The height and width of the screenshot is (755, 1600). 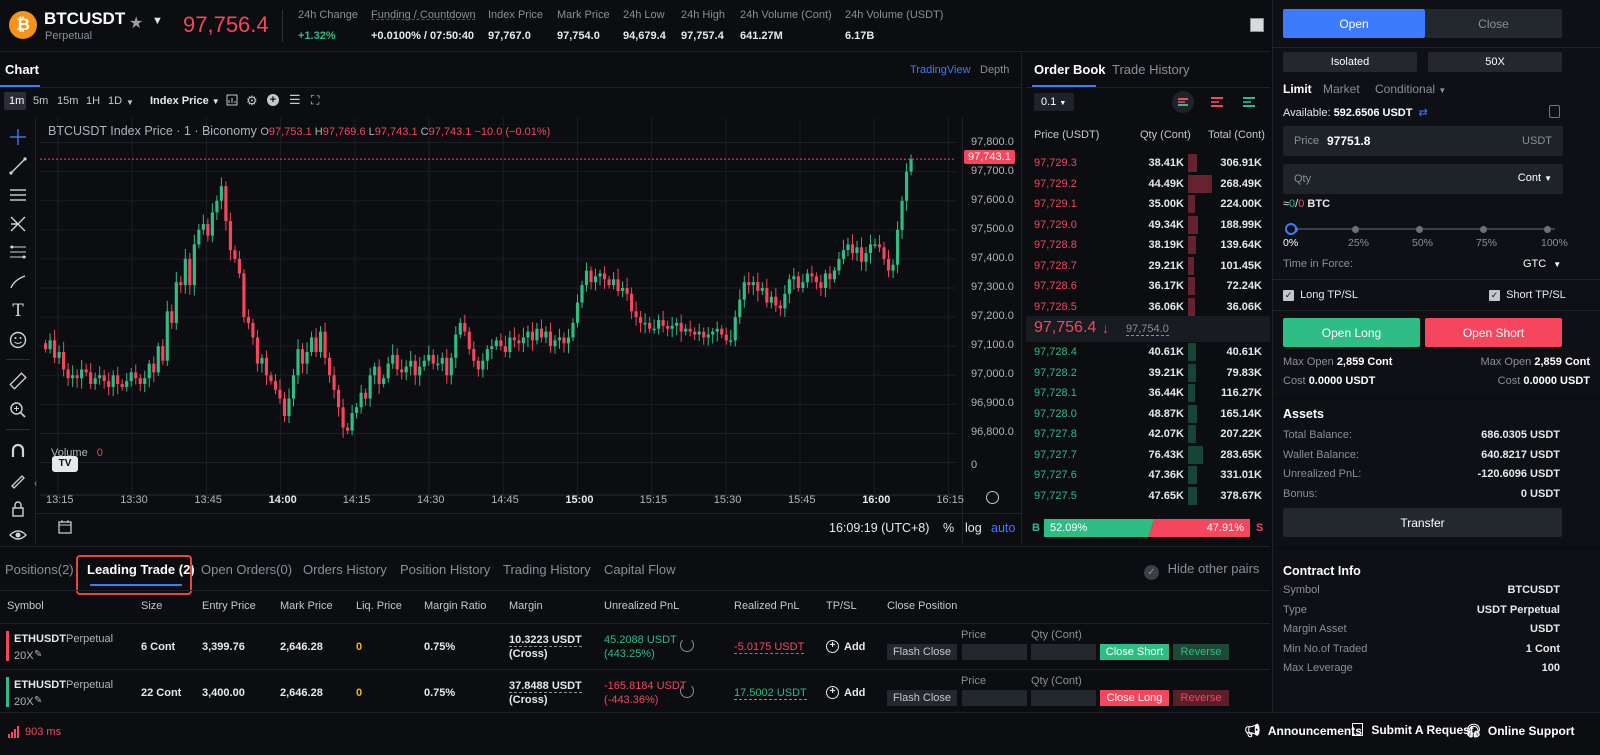 I want to click on precision-select: 0.1 ▼, so click(x=1054, y=102).